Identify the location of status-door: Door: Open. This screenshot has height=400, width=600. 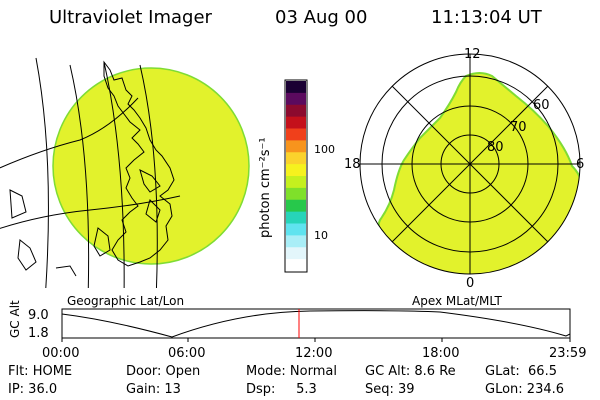
(163, 371).